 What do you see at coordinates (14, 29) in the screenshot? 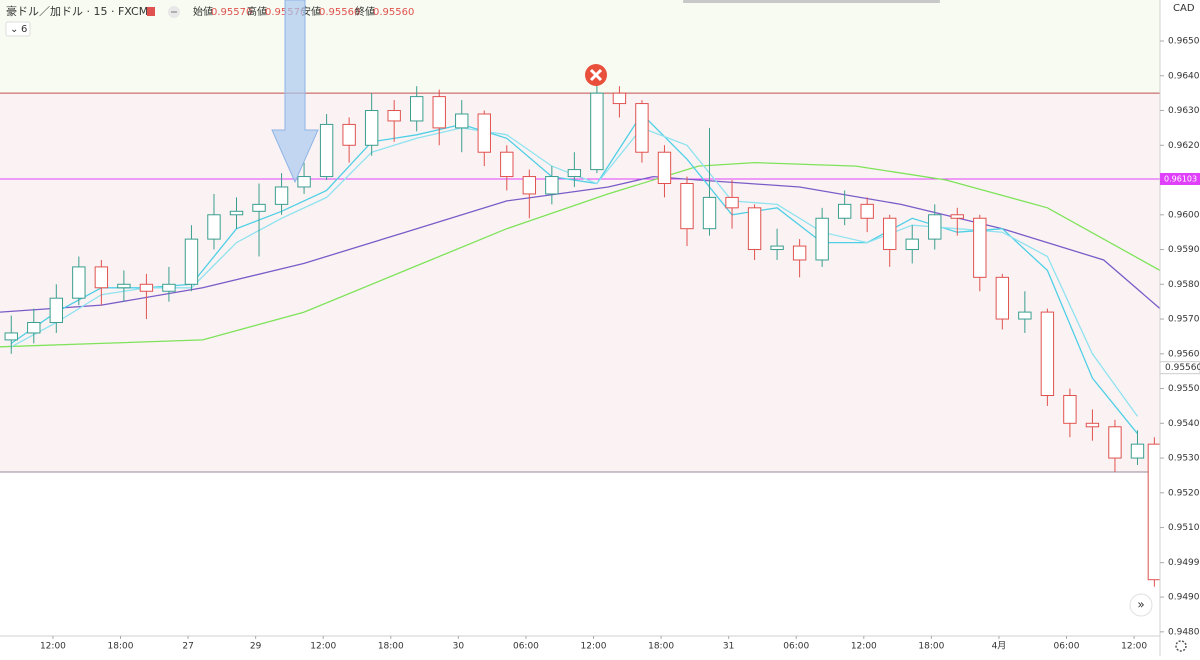
I see `chevron: ⌄` at bounding box center [14, 29].